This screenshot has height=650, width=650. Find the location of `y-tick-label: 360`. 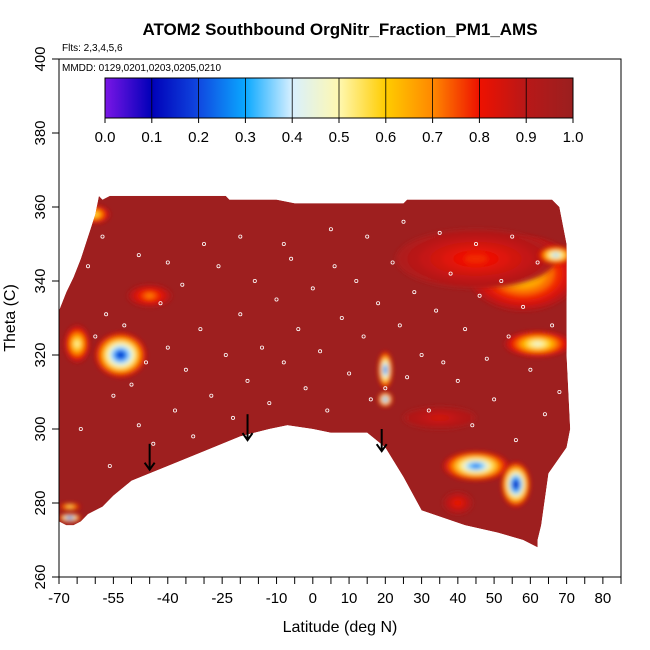

y-tick-label: 360 is located at coordinates (40, 206).